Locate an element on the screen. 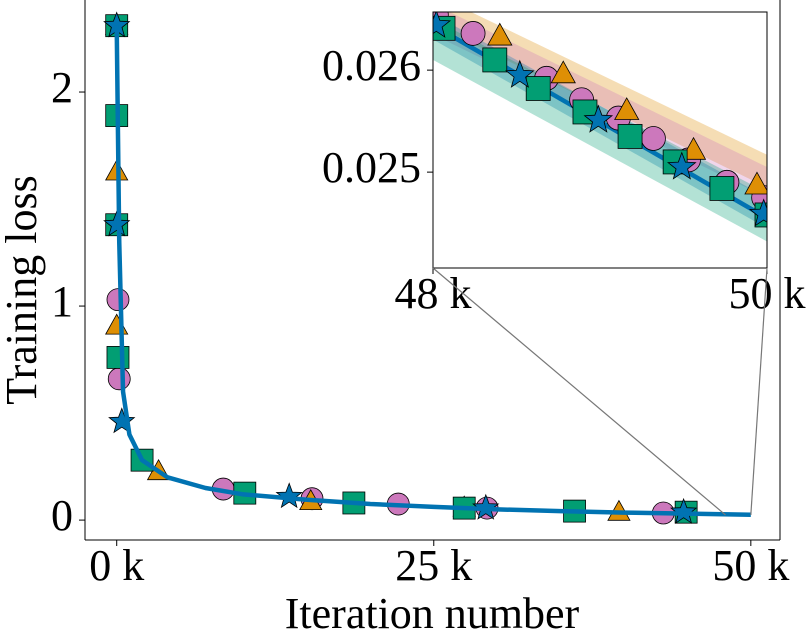  y-axis-title: Training loss is located at coordinates (23, 289).